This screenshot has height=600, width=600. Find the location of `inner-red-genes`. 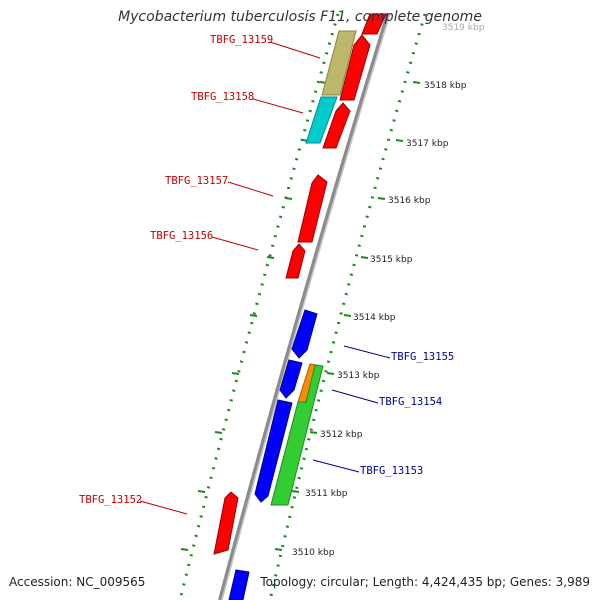

inner-red-genes is located at coordinates (306, 226).